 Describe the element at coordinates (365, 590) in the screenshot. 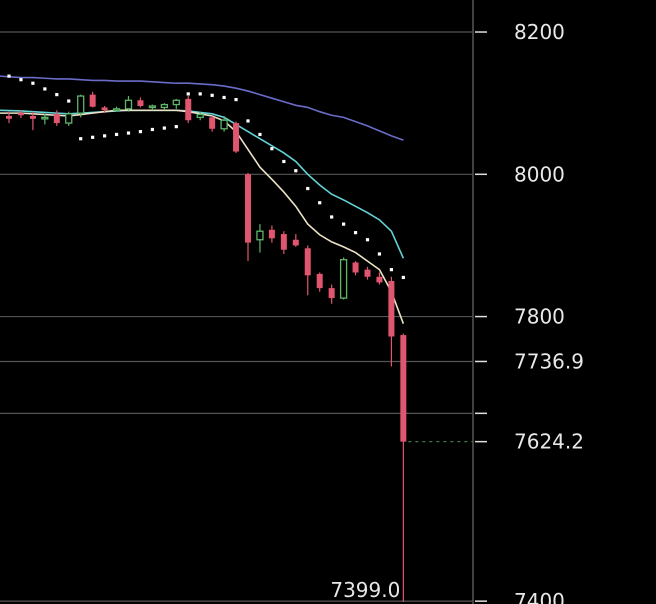

I see `low-price-label: 7399.0` at that location.